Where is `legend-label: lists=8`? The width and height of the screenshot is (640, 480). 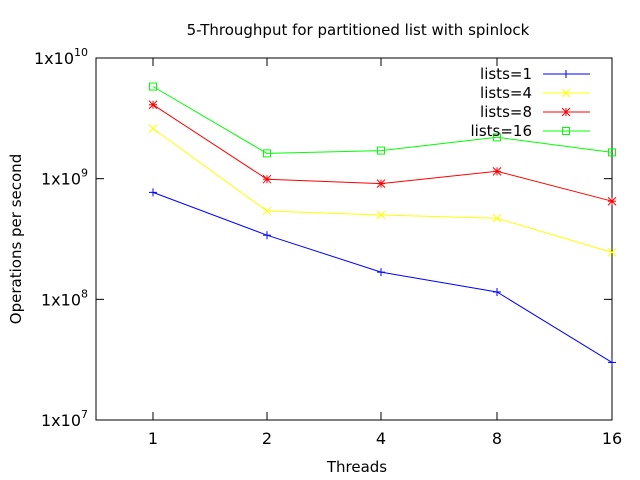
legend-label: lists=8 is located at coordinates (506, 112).